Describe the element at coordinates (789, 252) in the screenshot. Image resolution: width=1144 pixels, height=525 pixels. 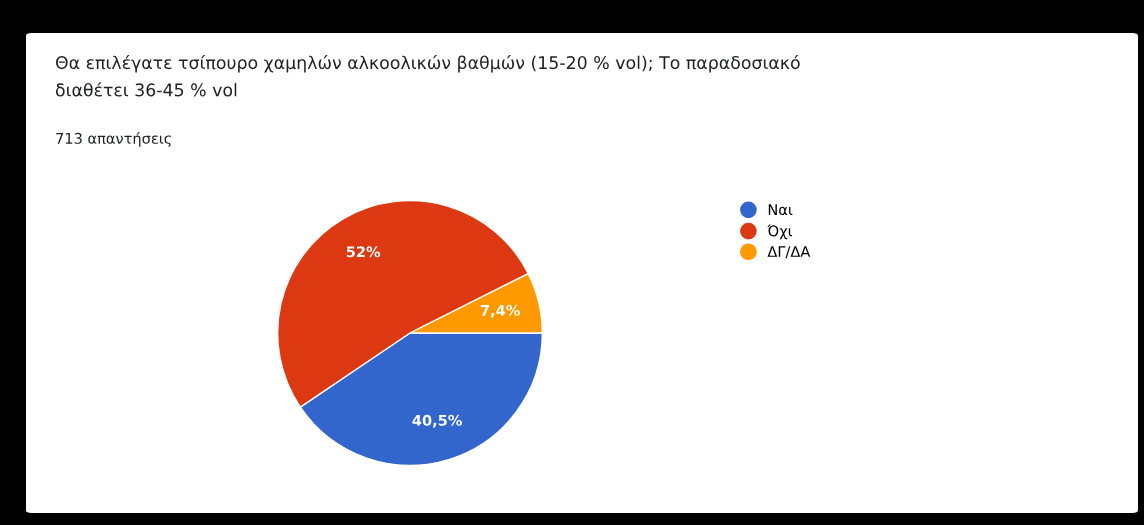
I see `legend-label: ΔΓ/ΔΑ` at that location.